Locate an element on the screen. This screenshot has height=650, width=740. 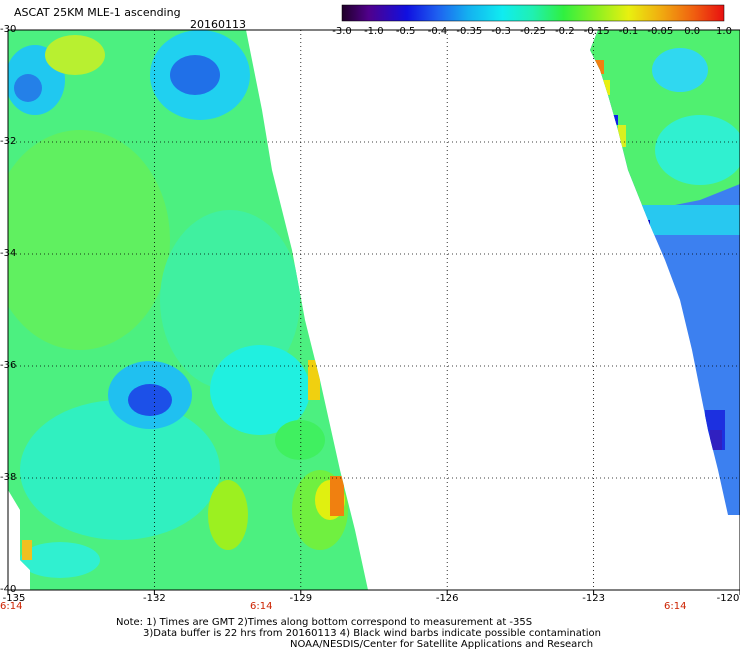
colorbar-tick-label: -0.15 is located at coordinates (596, 31).